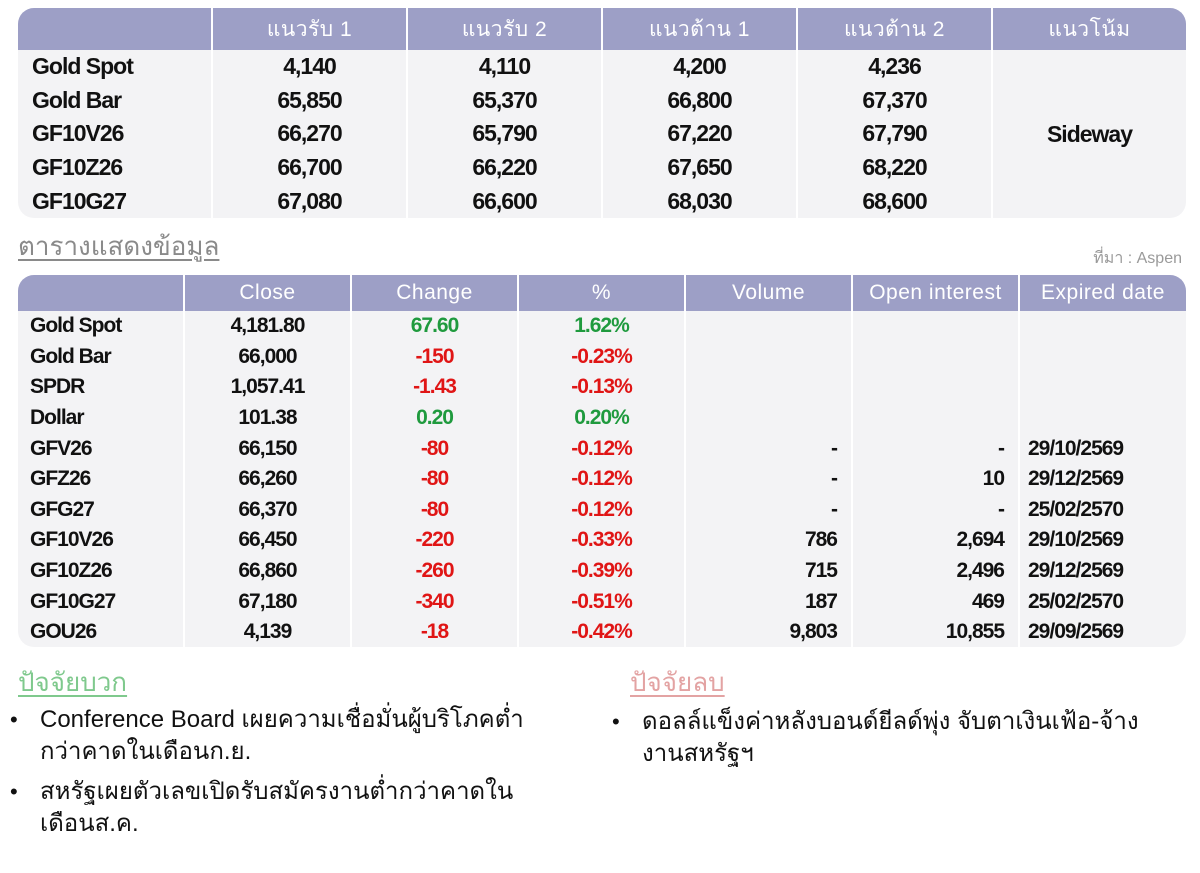 This screenshot has height=873, width=1200. Describe the element at coordinates (62, 509) in the screenshot. I see `instrument-name: GFG27` at that location.